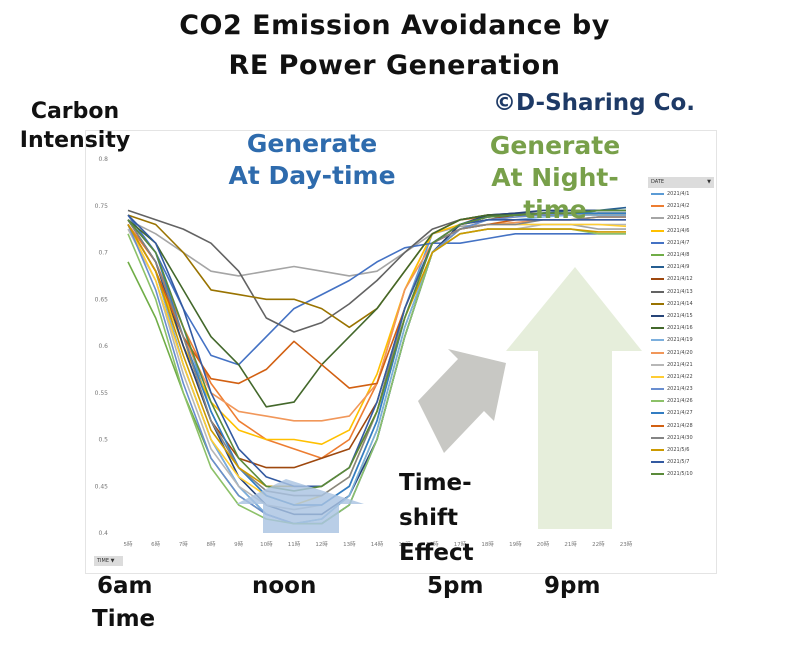 This screenshot has width=789, height=654. Describe the element at coordinates (102, 393) in the screenshot. I see `y-tick-label: 0.55` at that location.